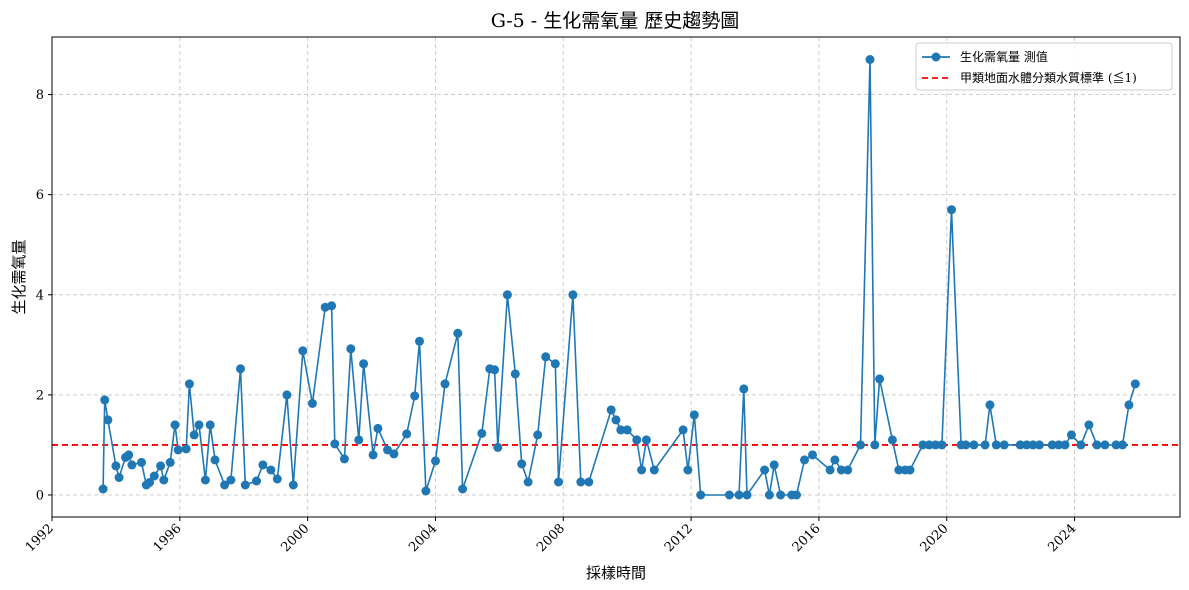 This screenshot has width=1189, height=590. Describe the element at coordinates (40, 395) in the screenshot. I see `y-tick-label: 2` at that location.